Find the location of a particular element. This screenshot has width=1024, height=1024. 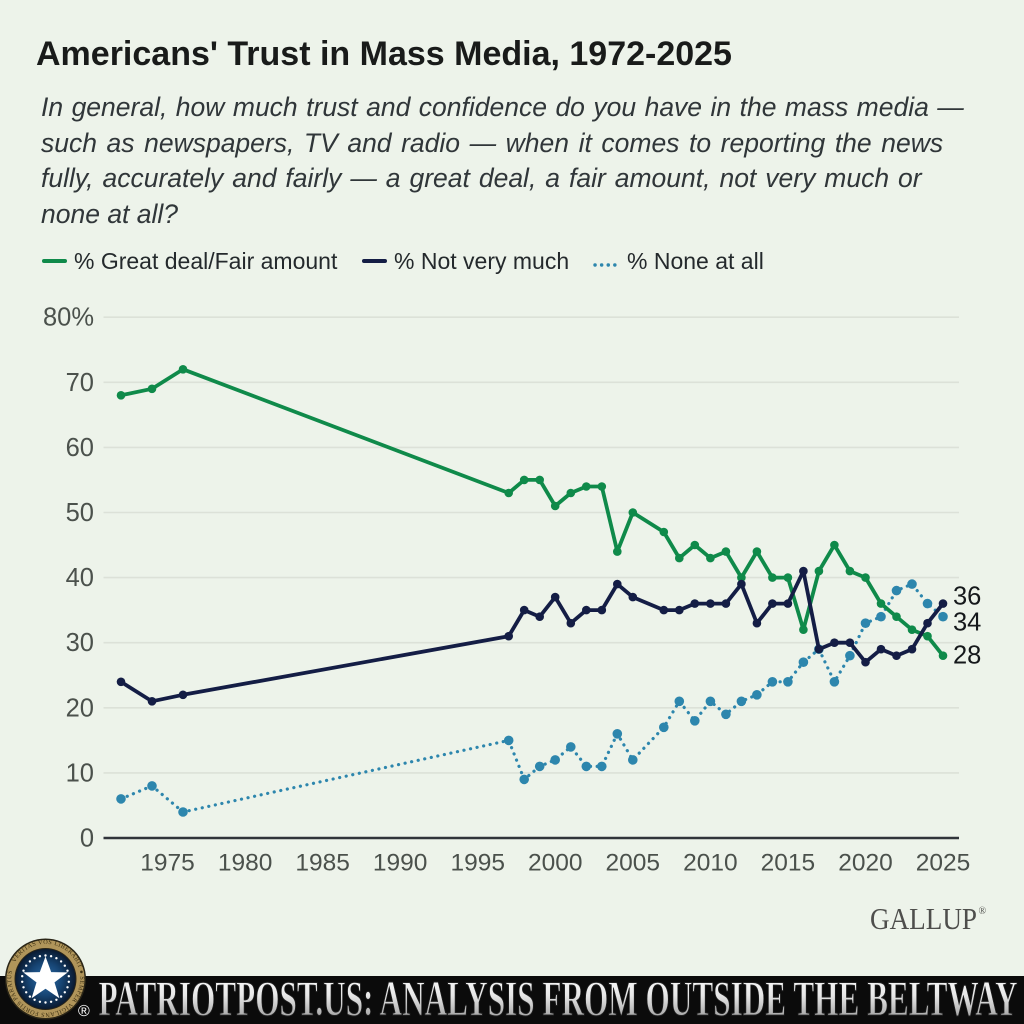

svg-text: 2015 is located at coordinates (788, 863).